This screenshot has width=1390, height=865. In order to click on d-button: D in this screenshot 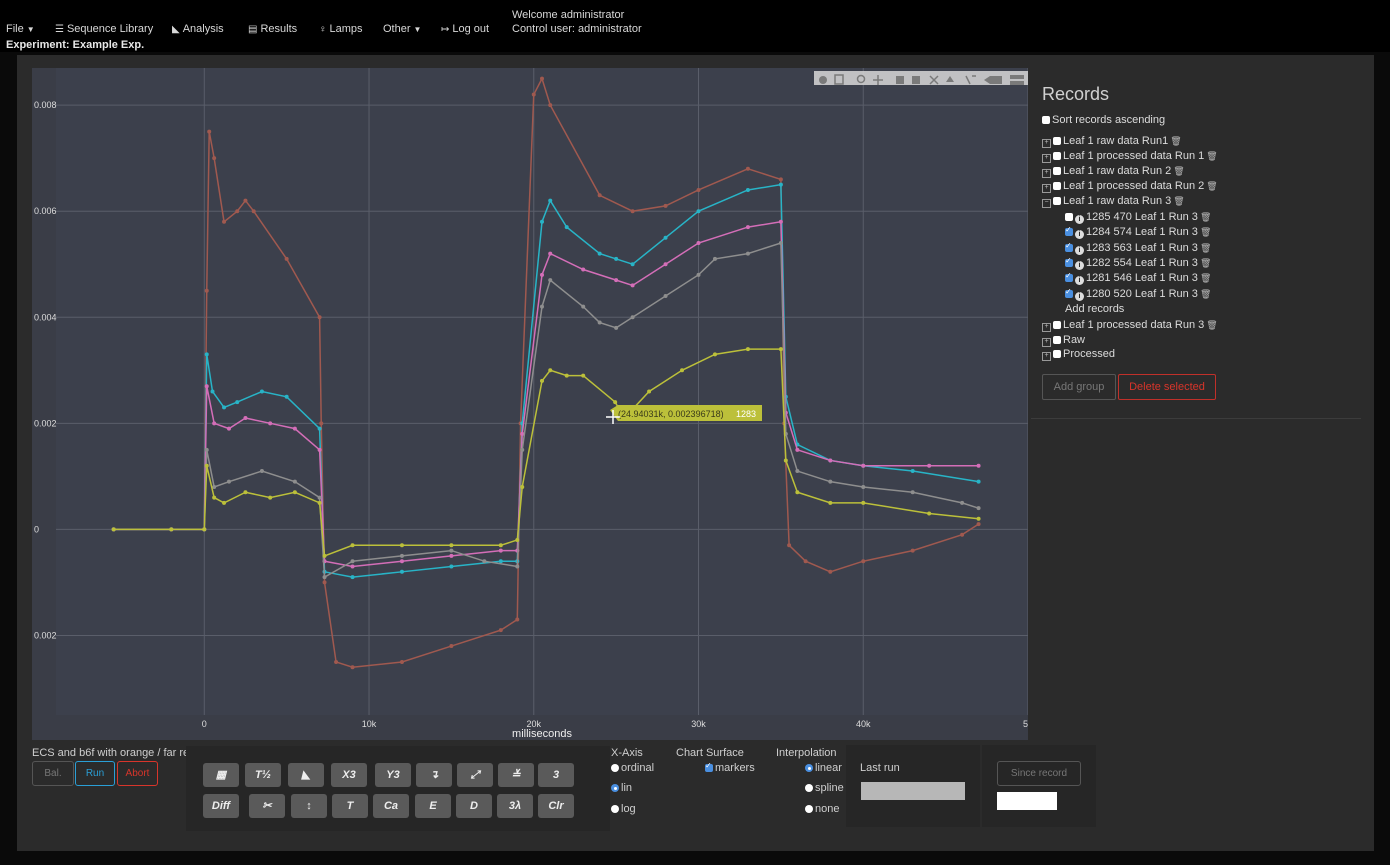, I will do `click(474, 806)`.